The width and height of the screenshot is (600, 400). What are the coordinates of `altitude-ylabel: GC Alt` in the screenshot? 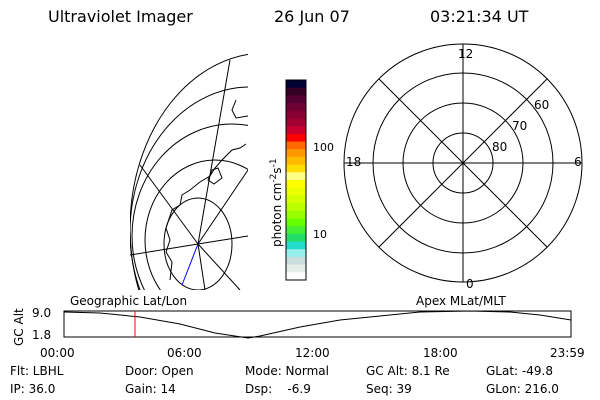 It's located at (19, 327).